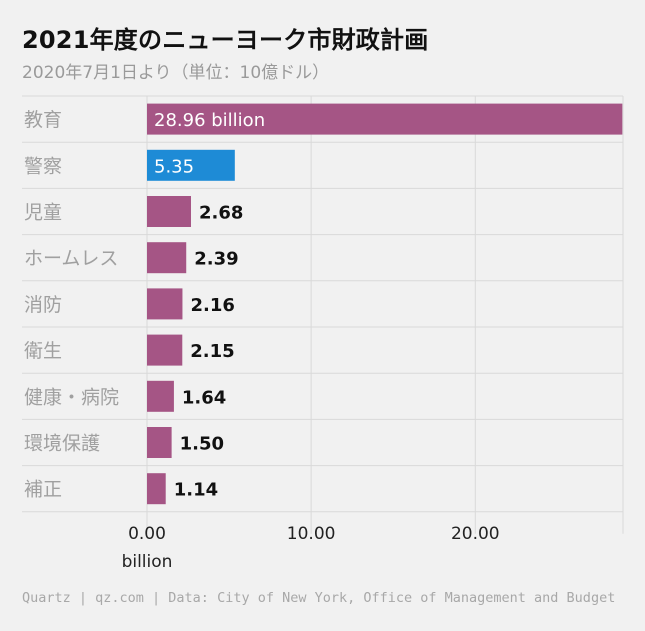  I want to click on value-label: 2.16, so click(212, 305).